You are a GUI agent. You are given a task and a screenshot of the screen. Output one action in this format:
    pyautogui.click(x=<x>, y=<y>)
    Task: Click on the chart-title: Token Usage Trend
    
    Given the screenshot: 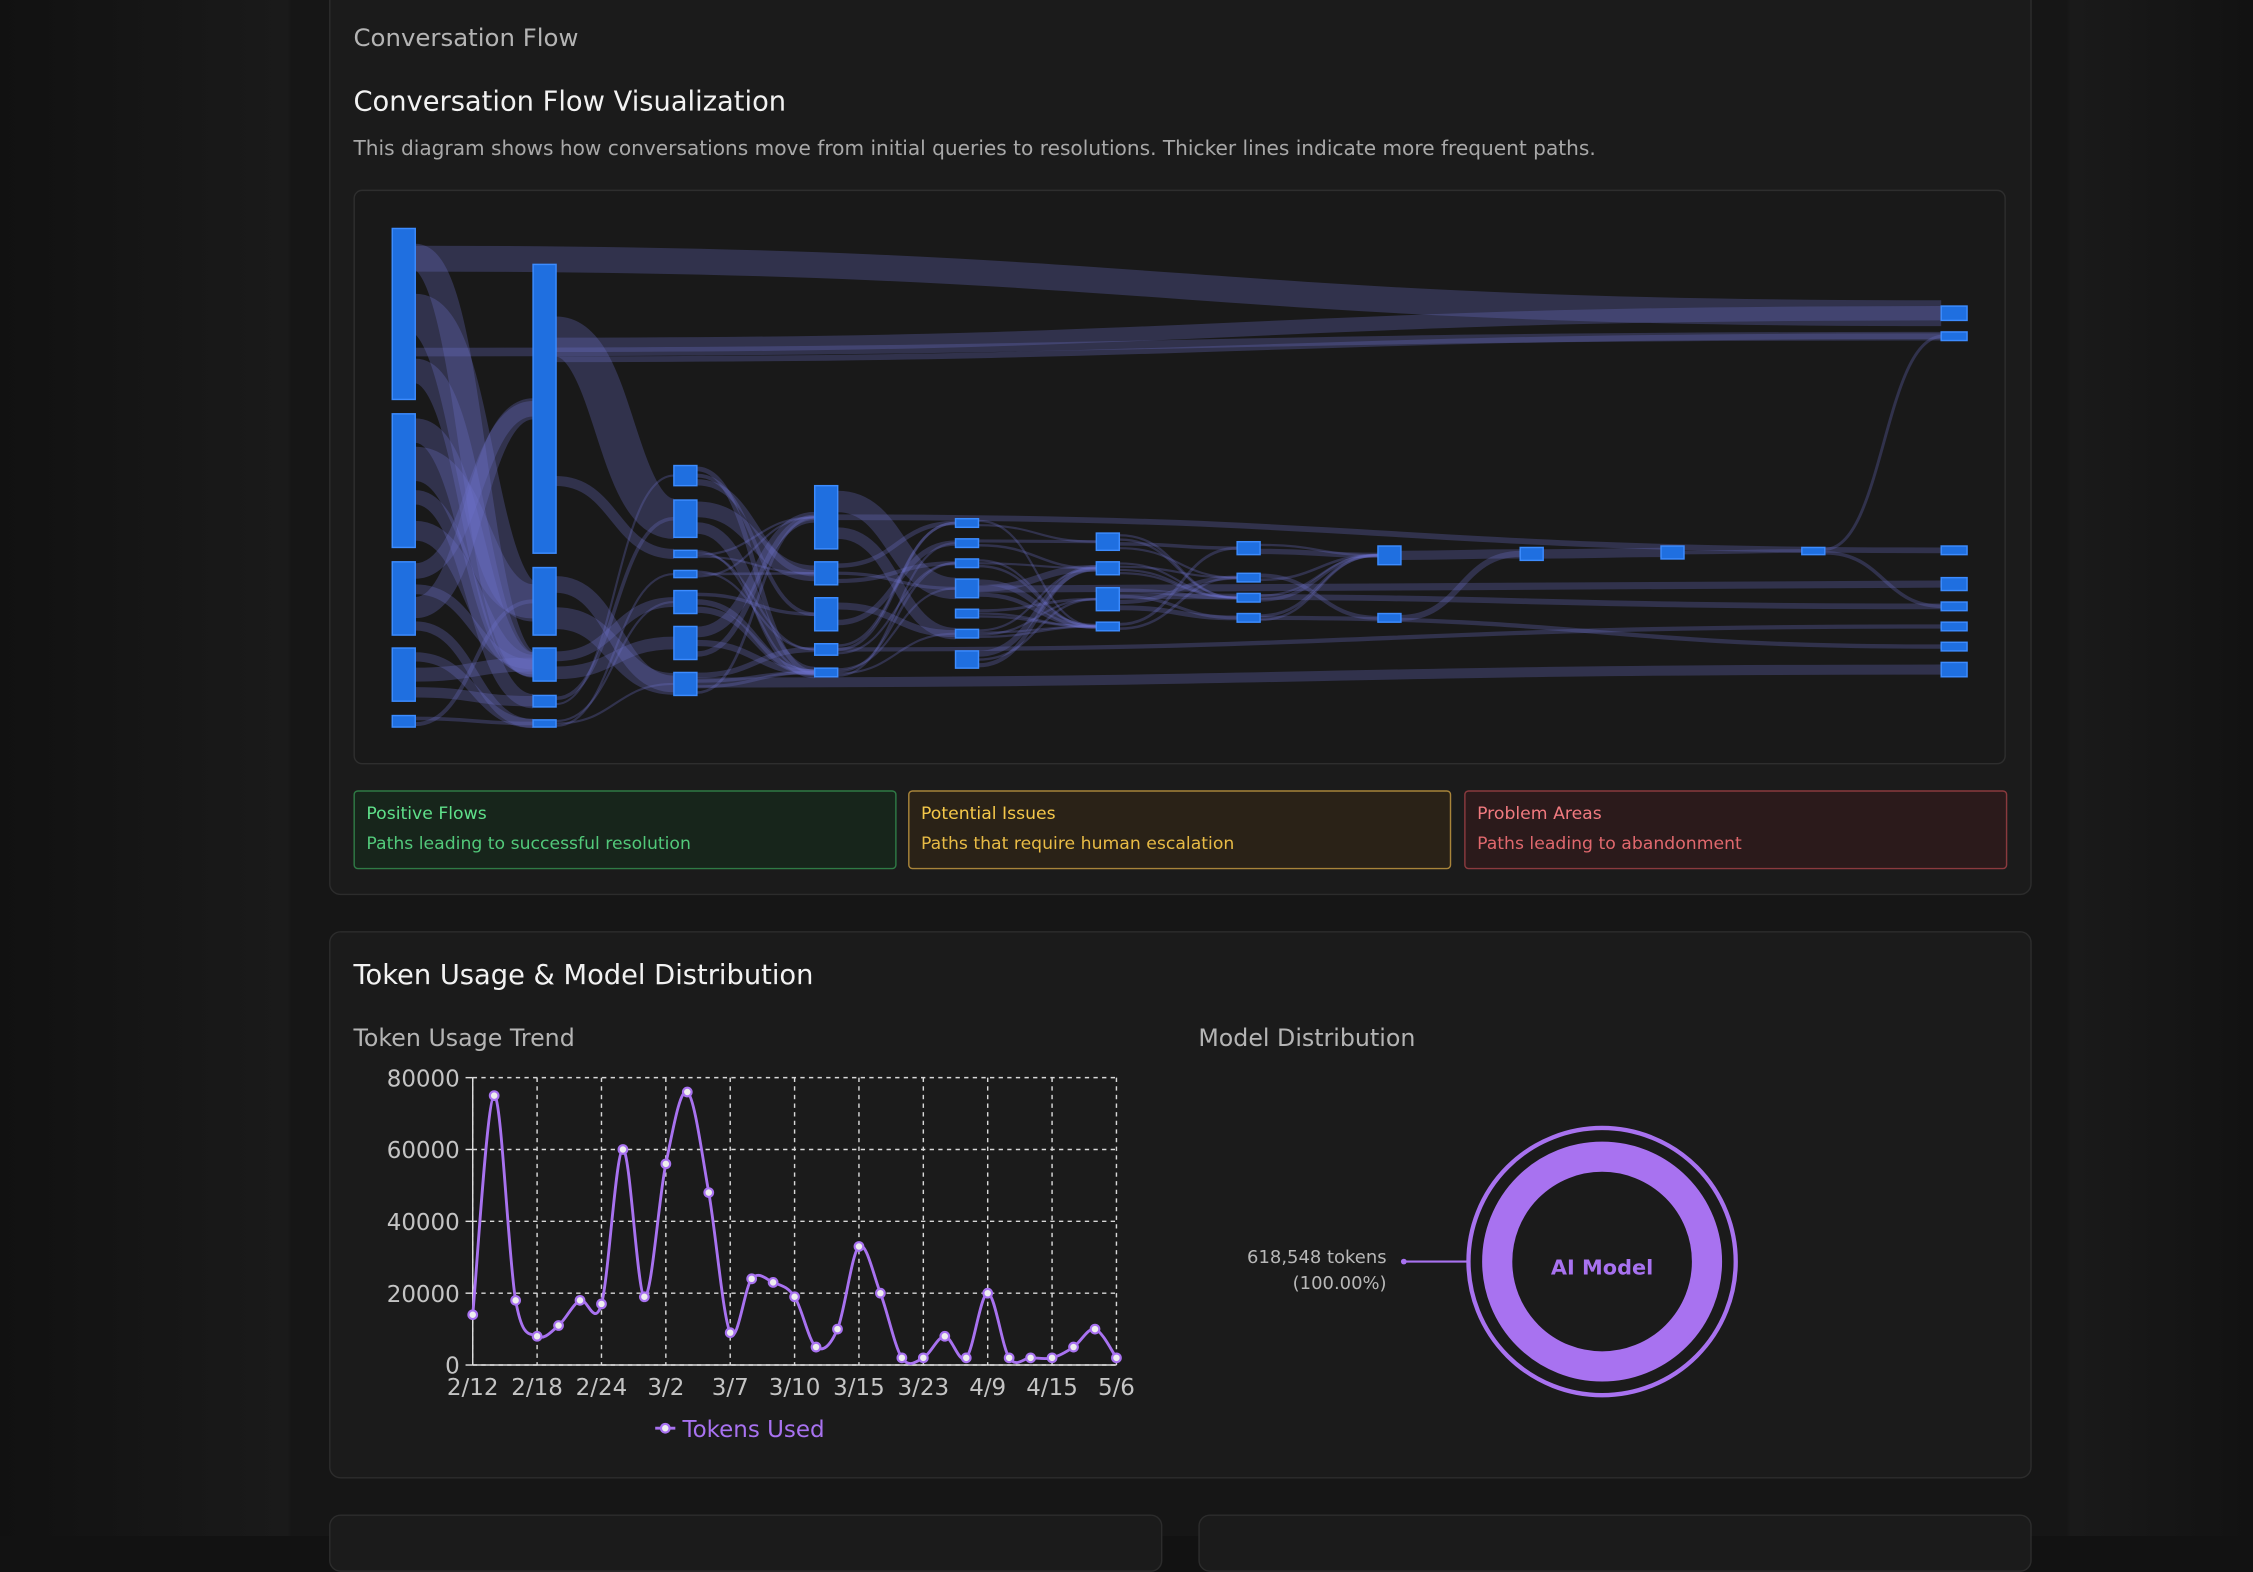 What is the action you would take?
    pyautogui.click(x=464, y=1038)
    